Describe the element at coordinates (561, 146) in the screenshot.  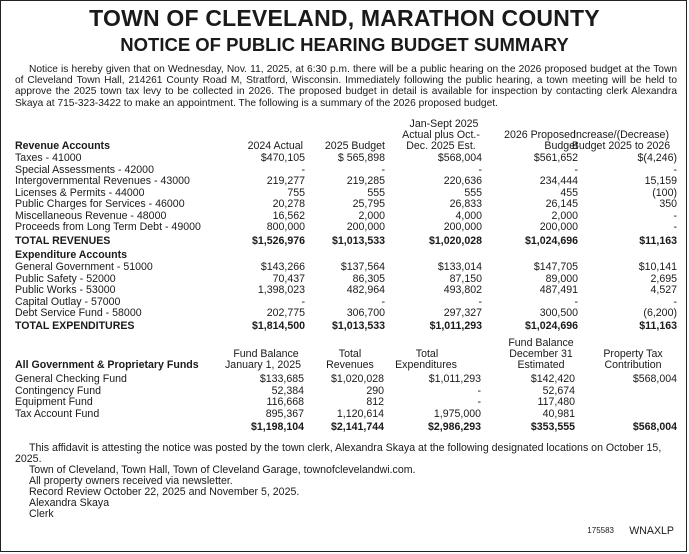
I see `header-proposed-line2: Budget` at that location.